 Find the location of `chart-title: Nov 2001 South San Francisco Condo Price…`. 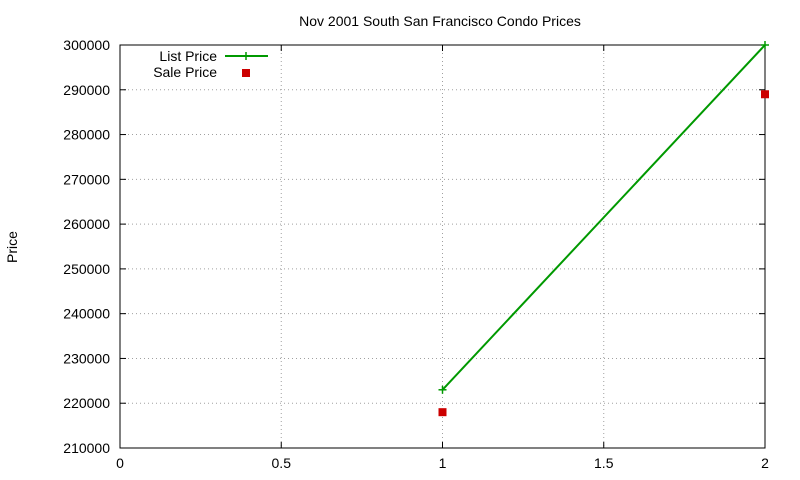

chart-title: Nov 2001 South San Francisco Condo Price… is located at coordinates (440, 21).